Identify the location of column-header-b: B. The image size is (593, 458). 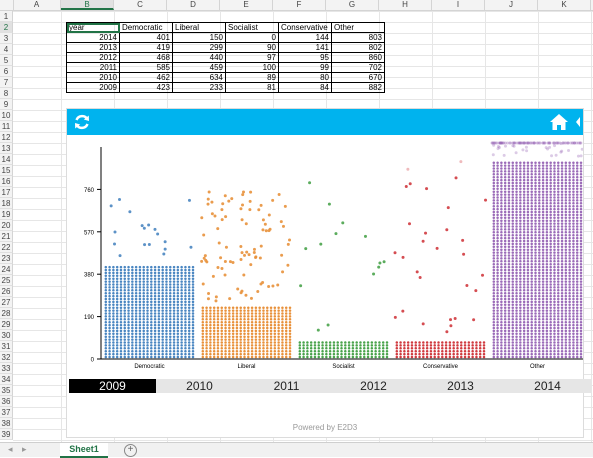
(87, 5).